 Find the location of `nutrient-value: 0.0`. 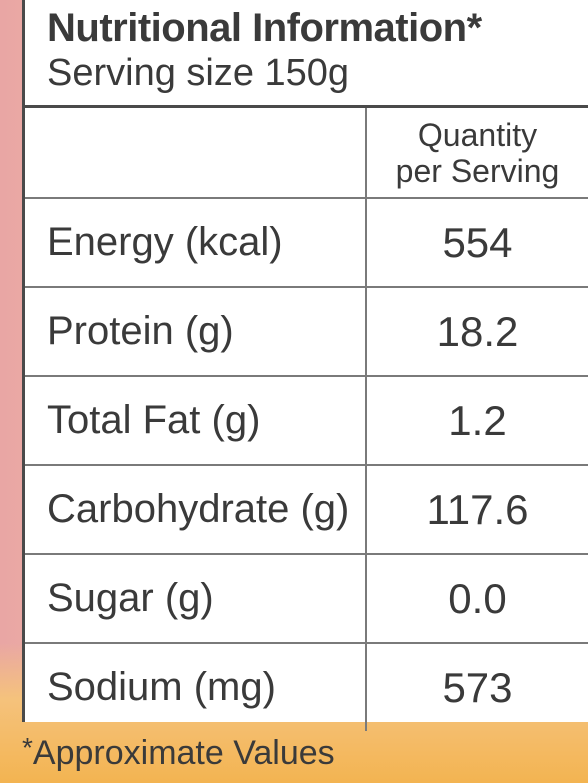

nutrient-value: 0.0 is located at coordinates (477, 599).